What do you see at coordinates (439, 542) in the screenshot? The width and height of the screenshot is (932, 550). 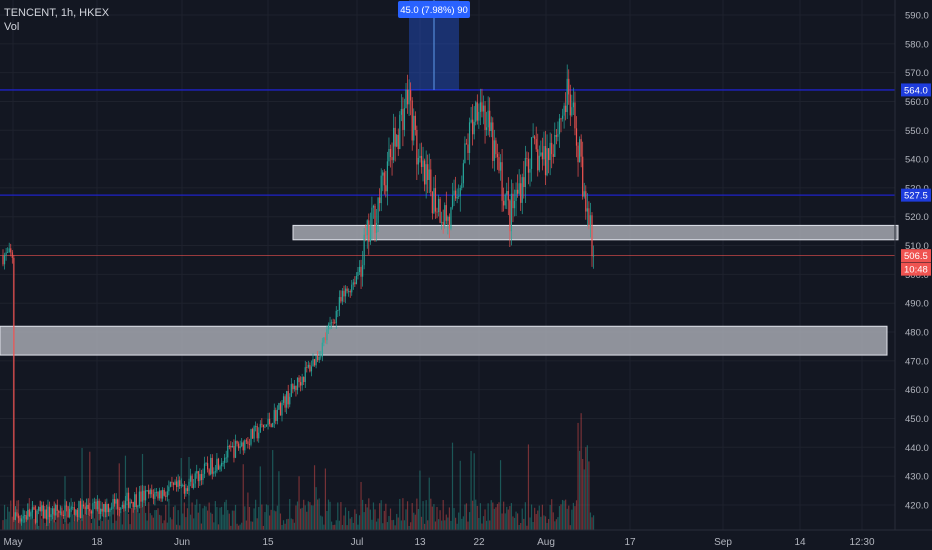 I see `time-axis: May 18 Jun 15 Jul 13 22 Aug 17 Sep 14 12:30` at bounding box center [439, 542].